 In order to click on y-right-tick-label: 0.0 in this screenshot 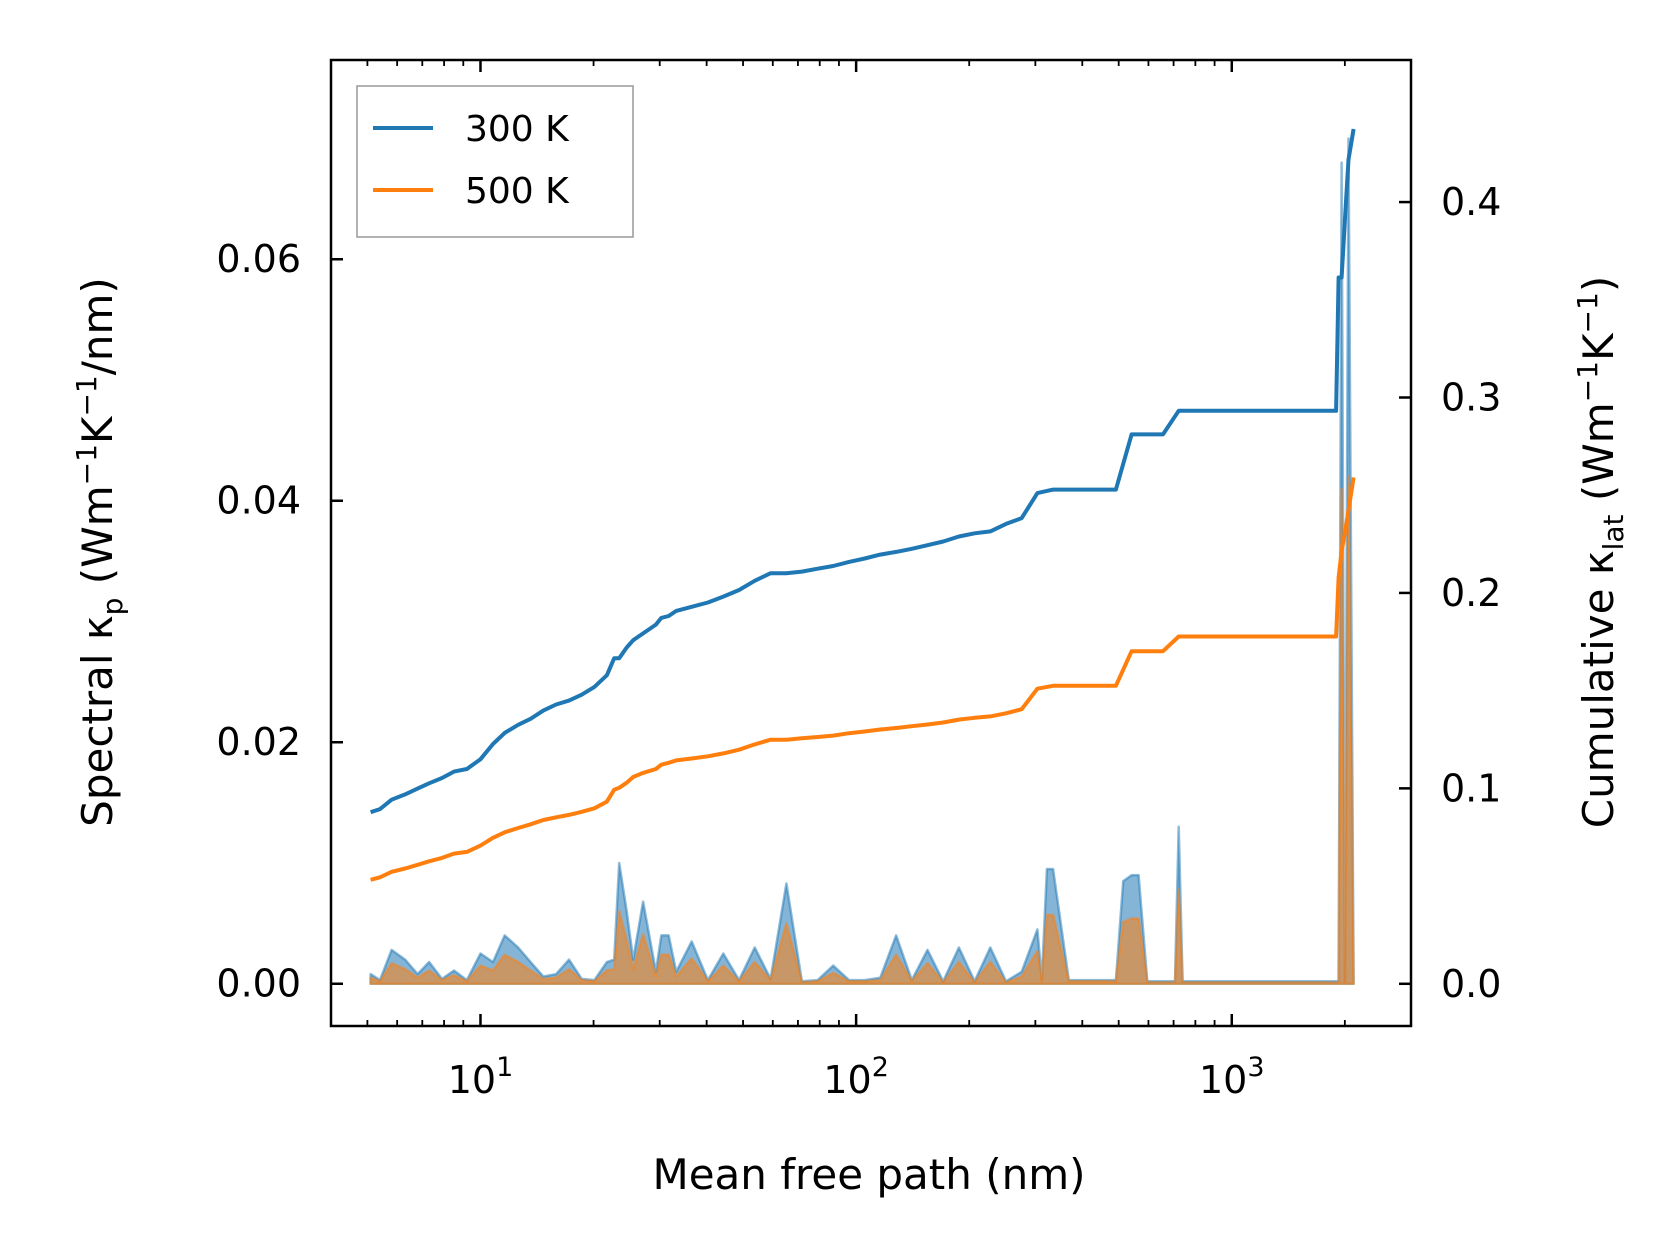, I will do `click(1471, 984)`.